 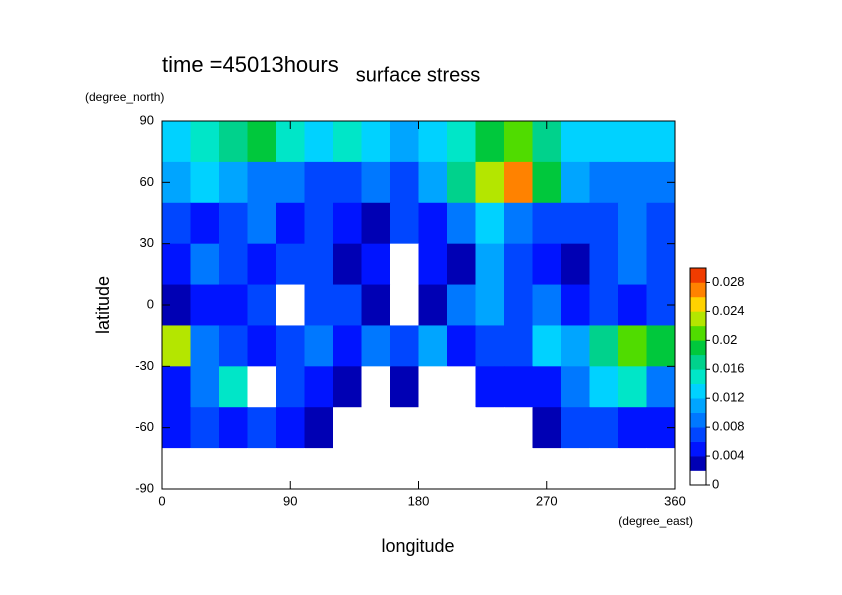 What do you see at coordinates (147, 181) in the screenshot?
I see `y-tick-label: 60` at bounding box center [147, 181].